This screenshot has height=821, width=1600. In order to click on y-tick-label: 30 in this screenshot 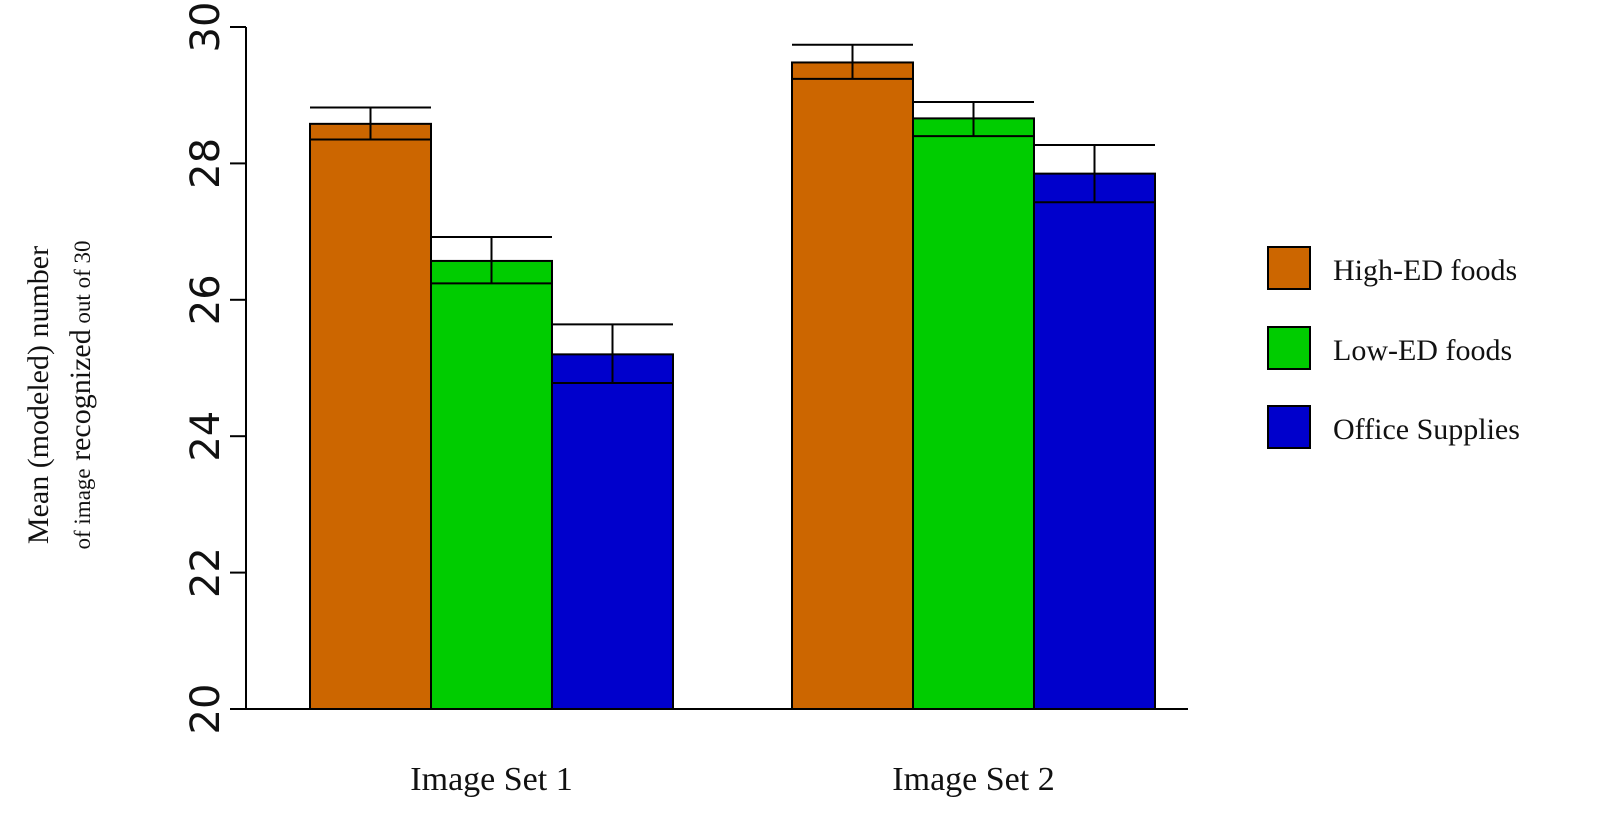, I will do `click(206, 27)`.